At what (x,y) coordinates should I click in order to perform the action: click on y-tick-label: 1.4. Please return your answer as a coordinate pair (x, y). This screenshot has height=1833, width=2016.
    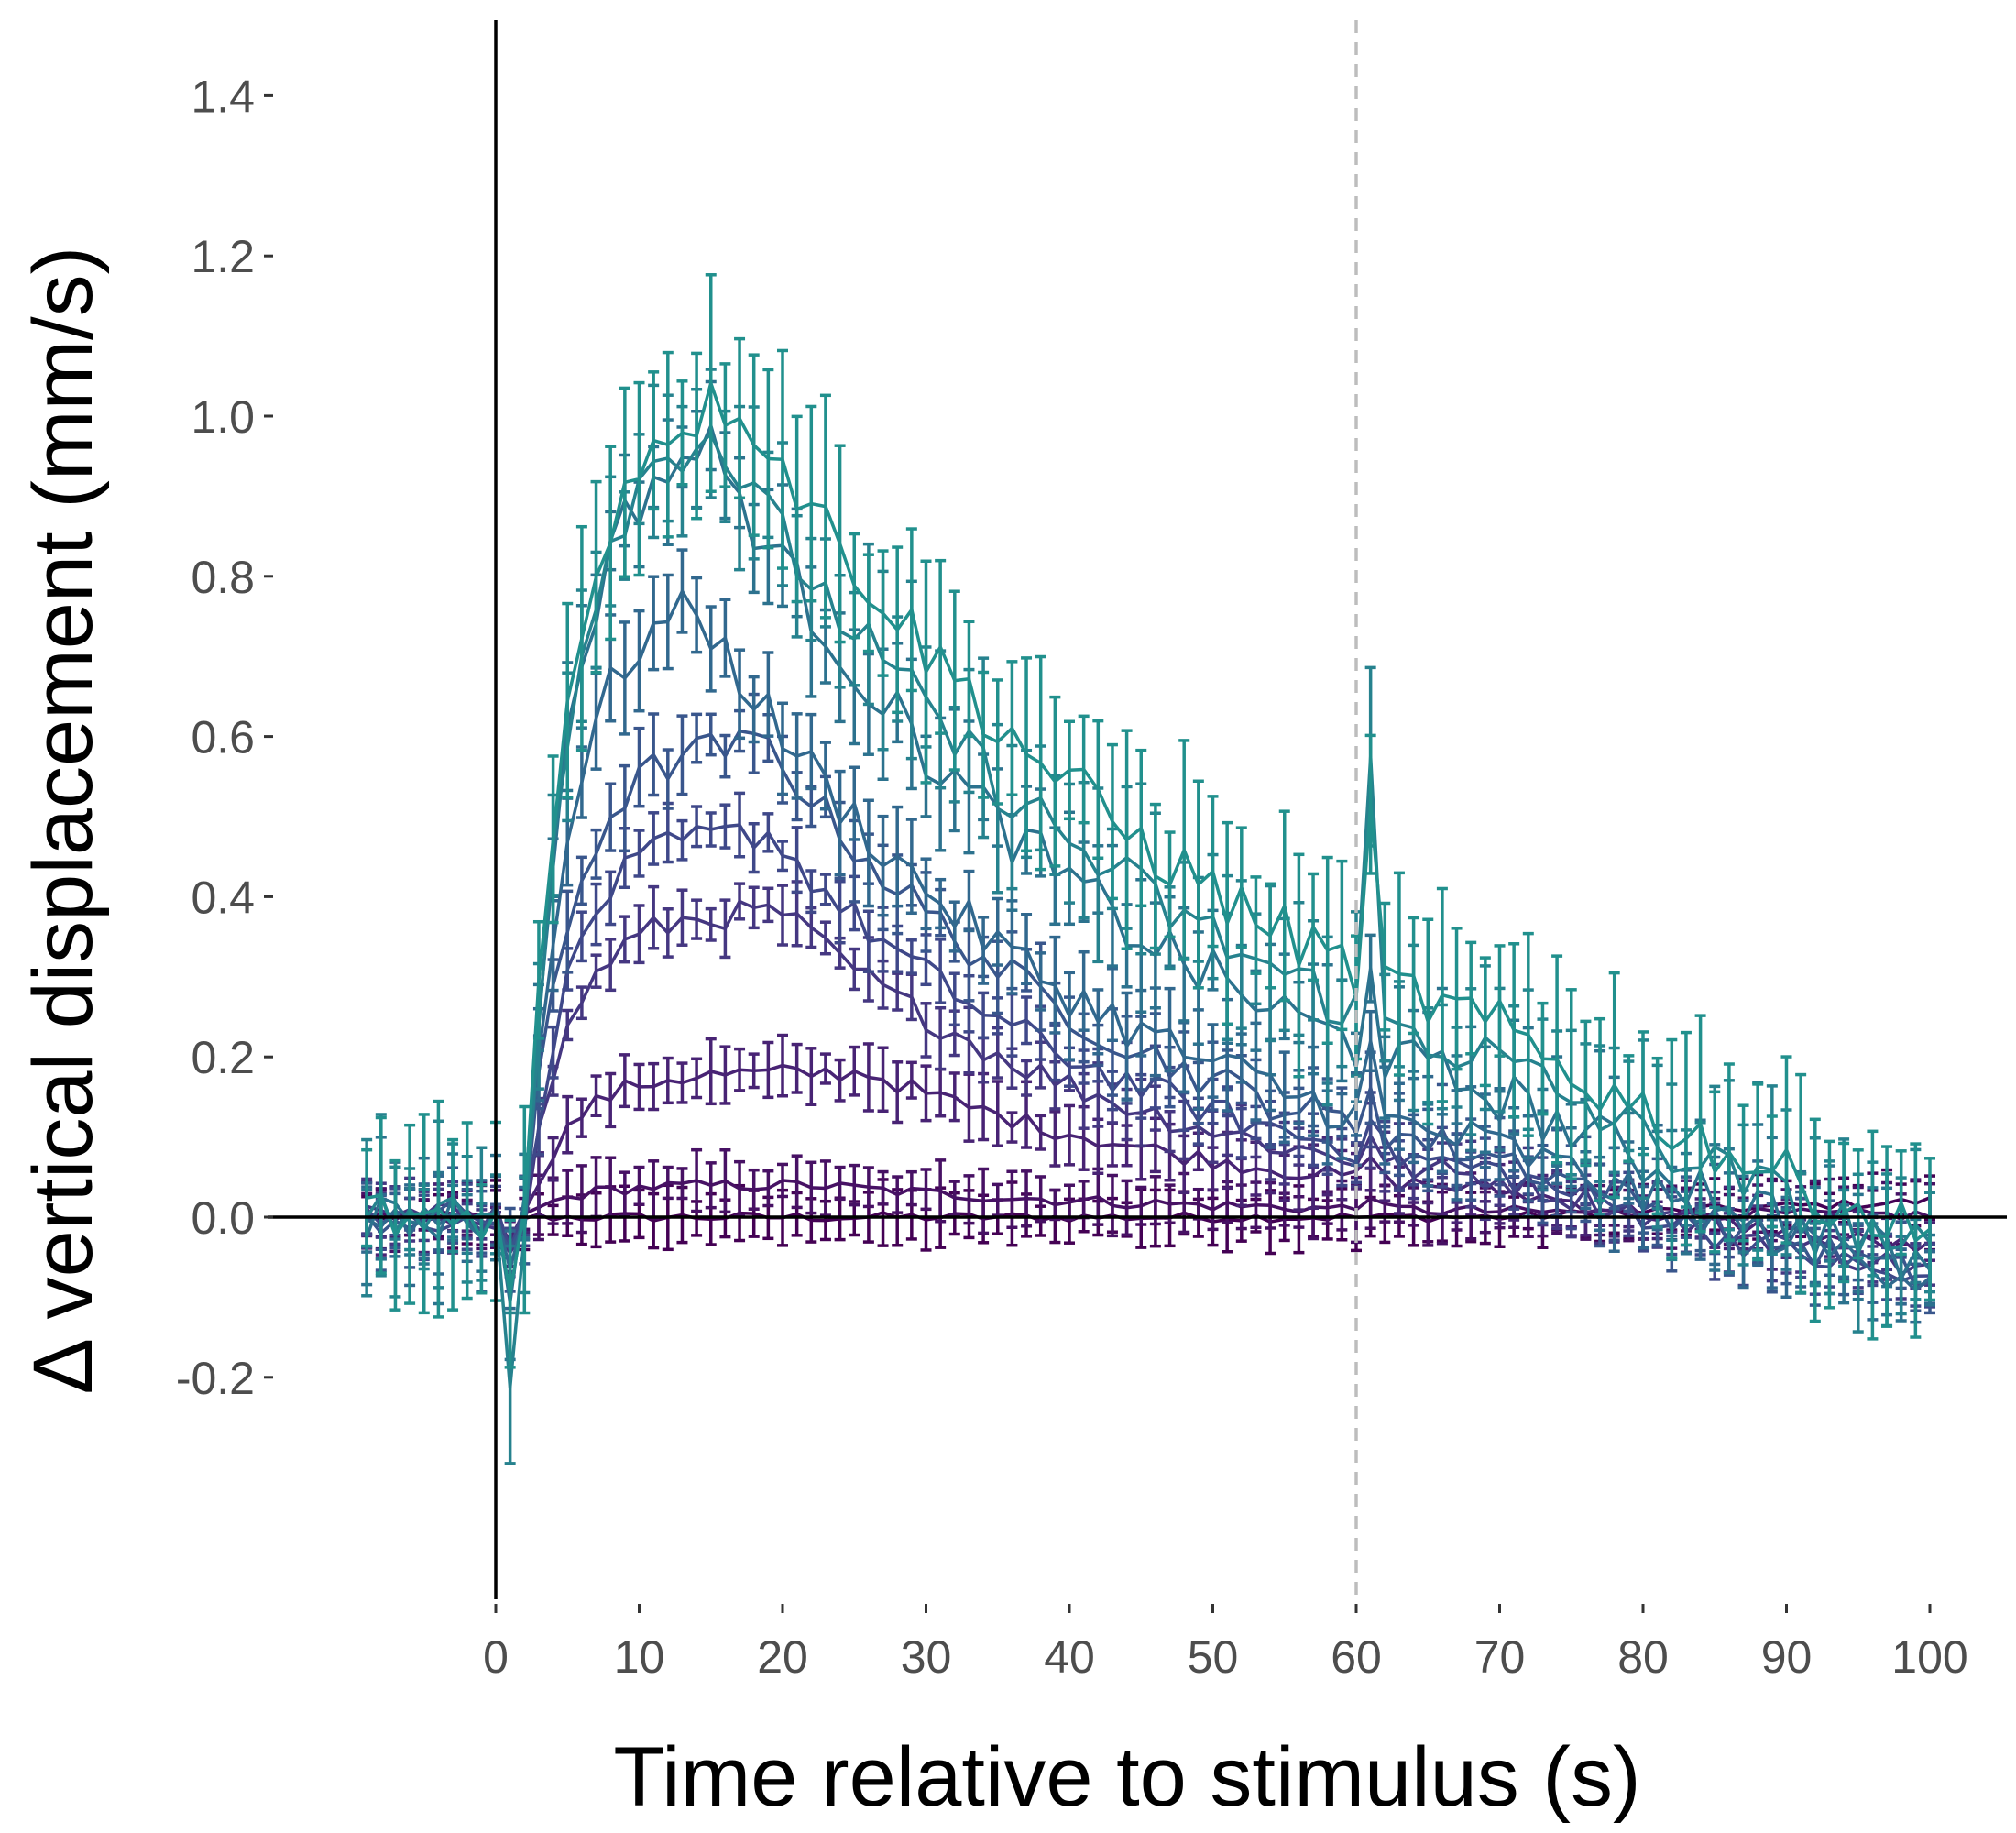
    Looking at the image, I should click on (223, 96).